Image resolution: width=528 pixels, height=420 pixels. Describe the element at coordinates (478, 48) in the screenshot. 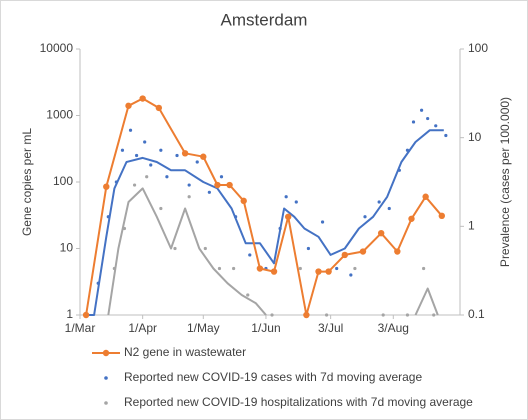

I see `y2-tick-label: 100` at that location.